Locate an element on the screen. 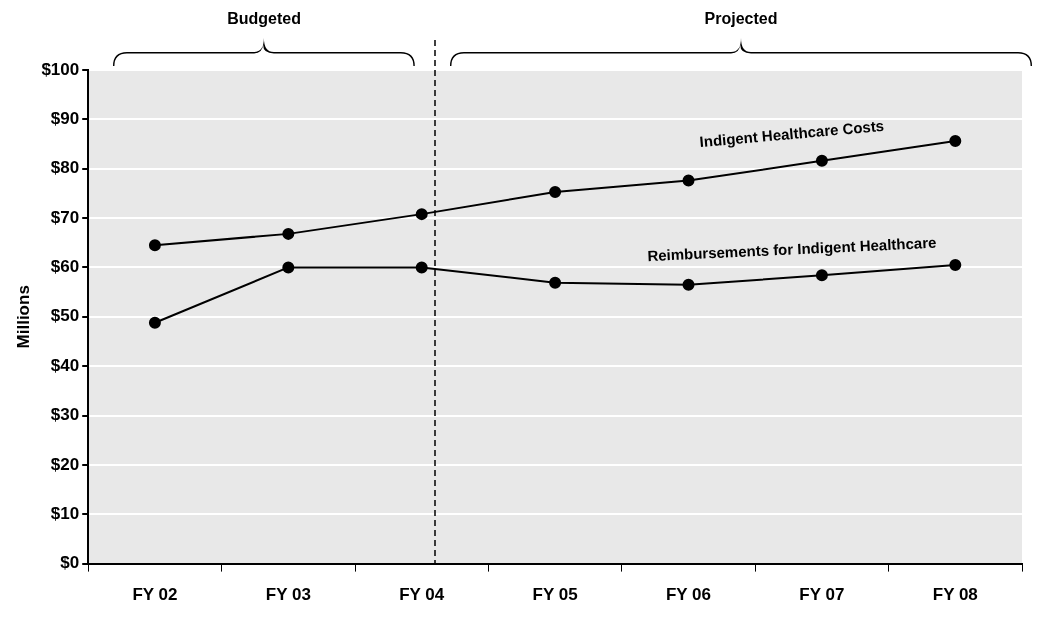 The width and height of the screenshot is (1052, 630). text: Budgeted is located at coordinates (264, 19).